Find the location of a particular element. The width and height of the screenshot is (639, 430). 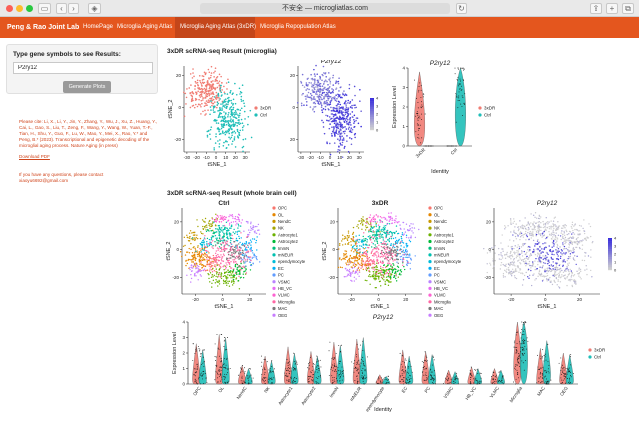

lab-brand: Peng & Rao Joint Lab is located at coordinates (43, 27).